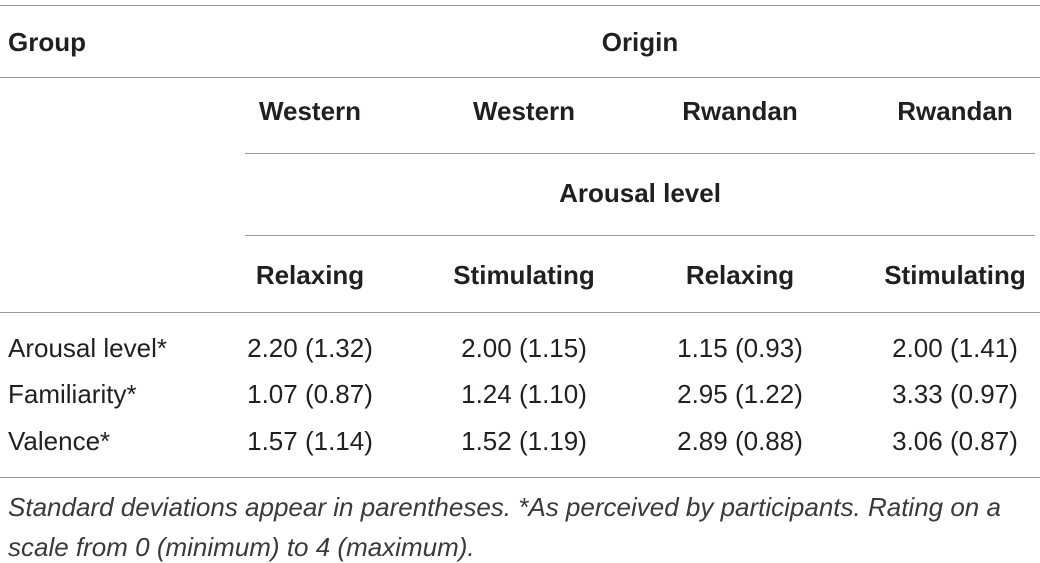  What do you see at coordinates (47, 42) in the screenshot?
I see `group-header: Group` at bounding box center [47, 42].